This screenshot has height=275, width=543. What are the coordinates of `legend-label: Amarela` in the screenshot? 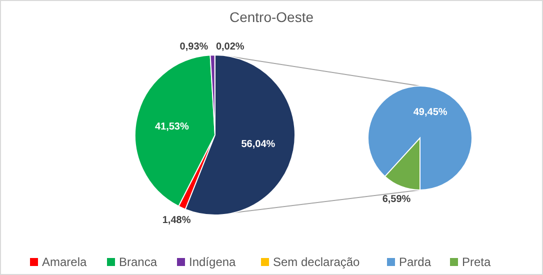 It's located at (65, 262).